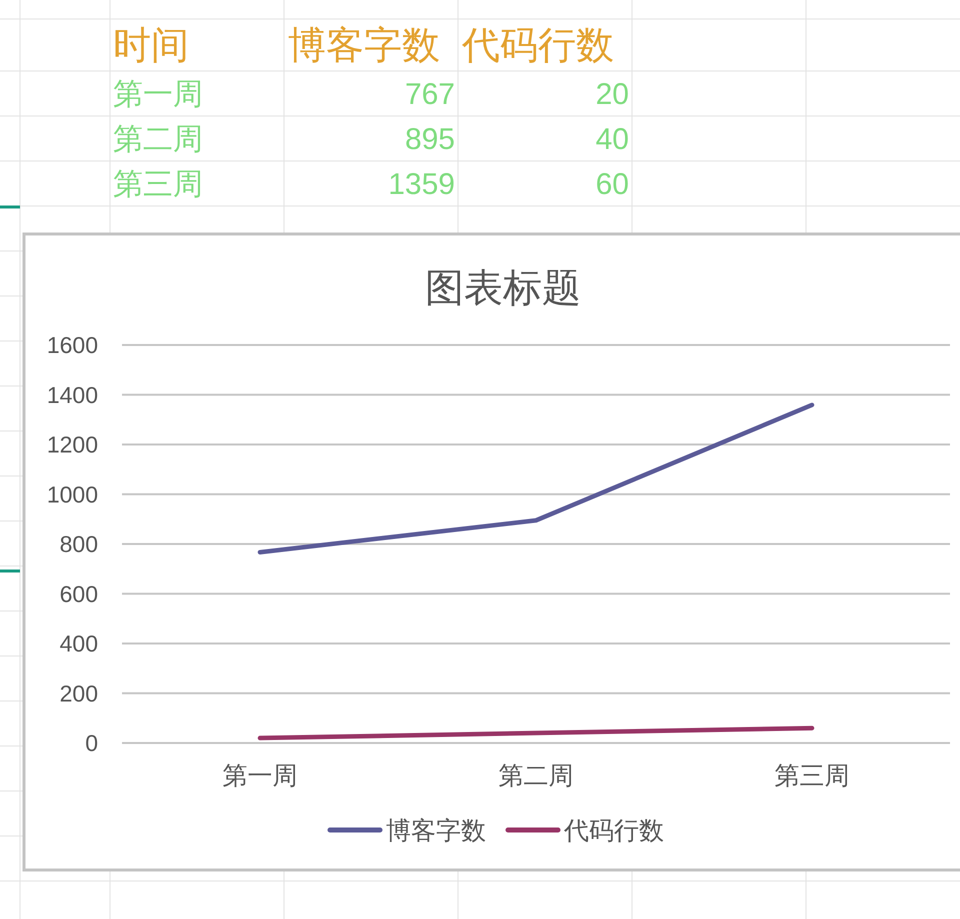 The width and height of the screenshot is (960, 919). What do you see at coordinates (72, 445) in the screenshot?
I see `y-tick-label: 1200` at bounding box center [72, 445].